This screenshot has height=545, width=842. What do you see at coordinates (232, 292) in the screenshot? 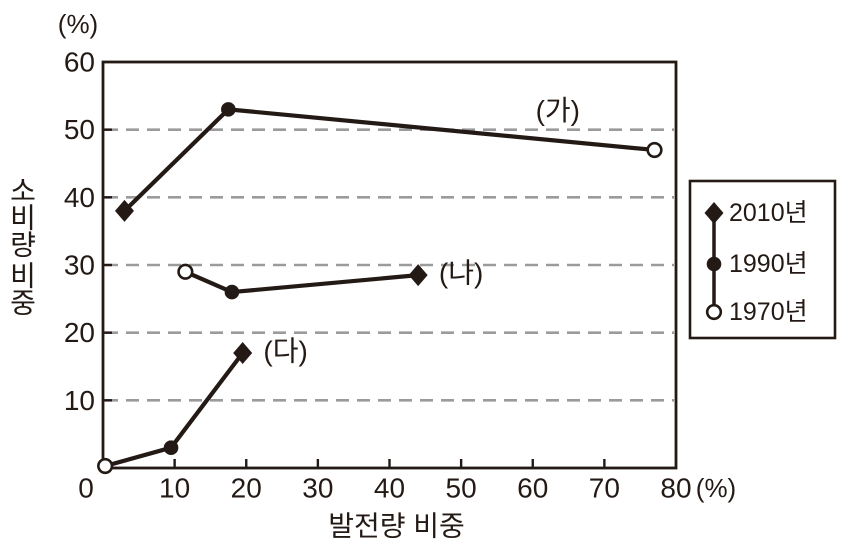
I see `series-na-1990년-filled-circle-marker` at bounding box center [232, 292].